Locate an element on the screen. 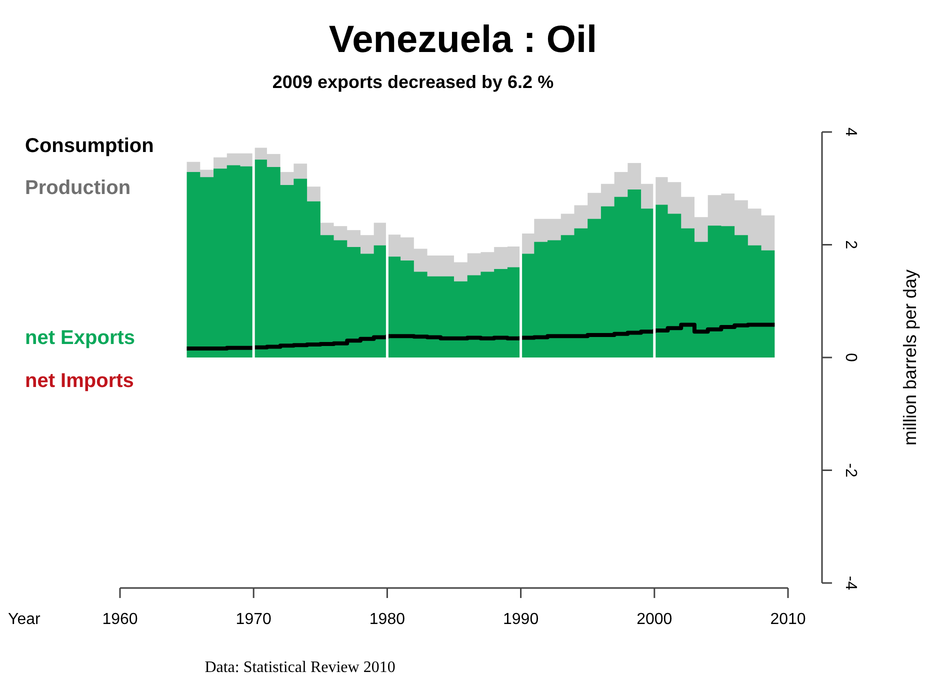 Image resolution: width=927 pixels, height=683 pixels. y-tick-label: -4 is located at coordinates (850, 583).